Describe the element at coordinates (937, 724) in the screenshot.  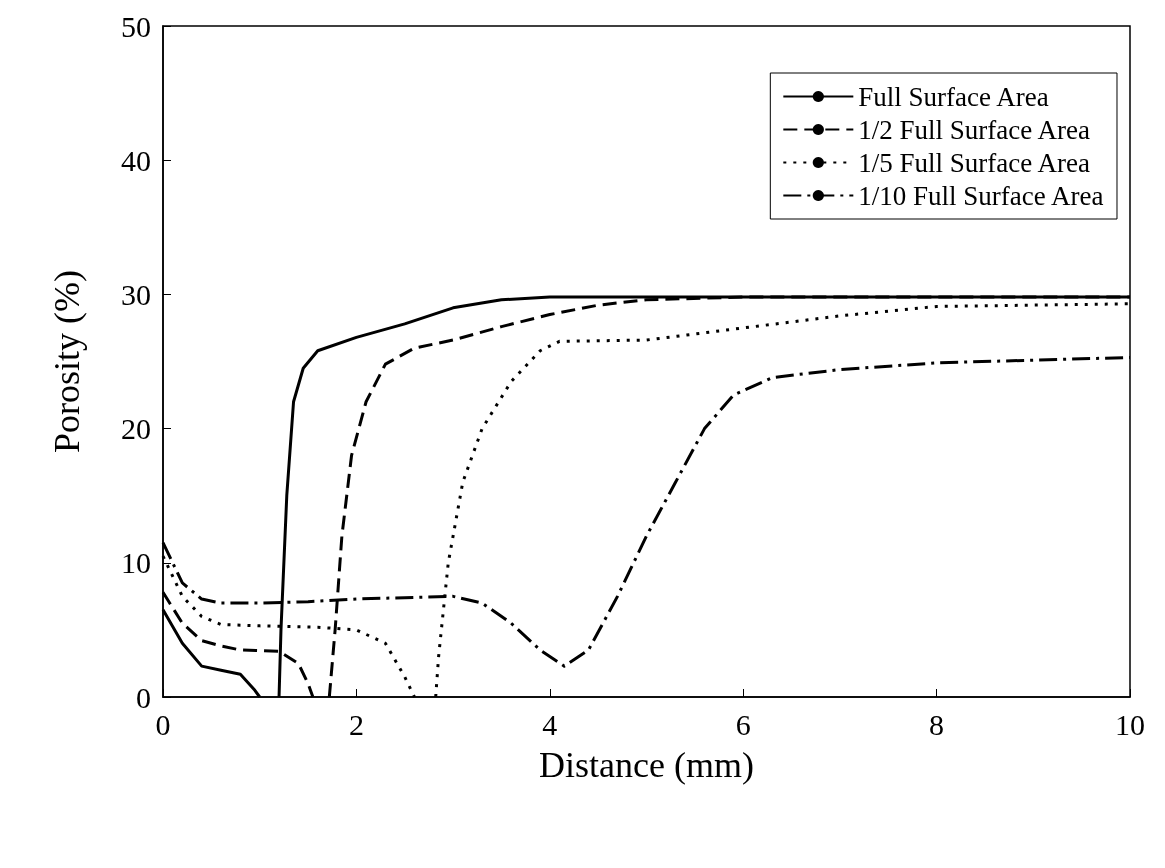
I see `x-tick-label: 8` at that location.